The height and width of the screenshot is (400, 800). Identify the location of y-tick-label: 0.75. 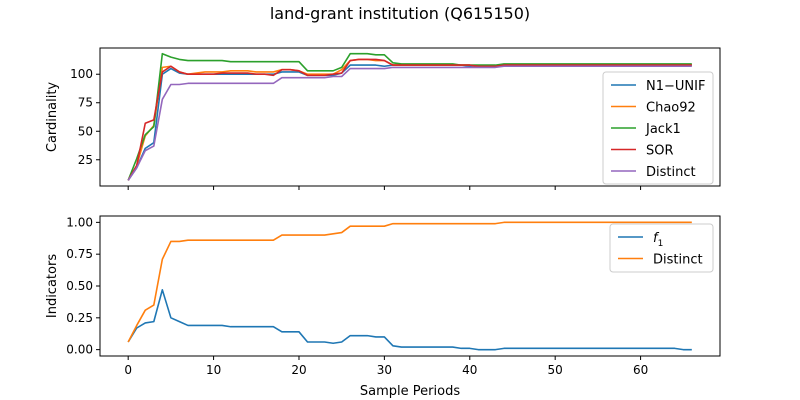
(79, 254).